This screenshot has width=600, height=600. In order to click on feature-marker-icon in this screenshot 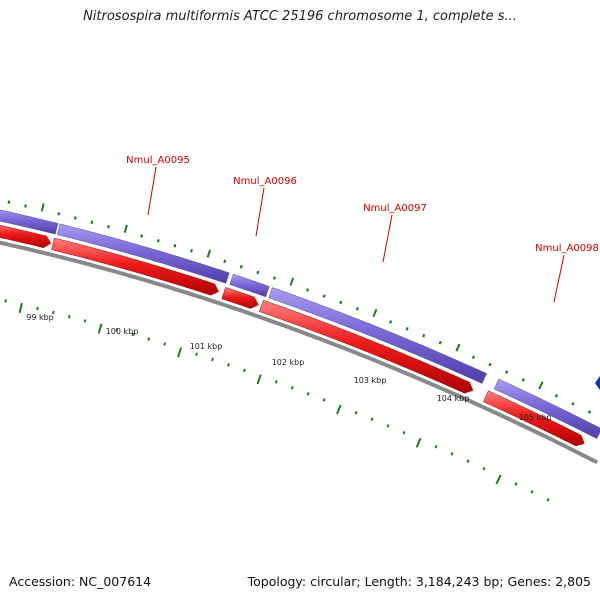, I will do `click(597, 383)`.